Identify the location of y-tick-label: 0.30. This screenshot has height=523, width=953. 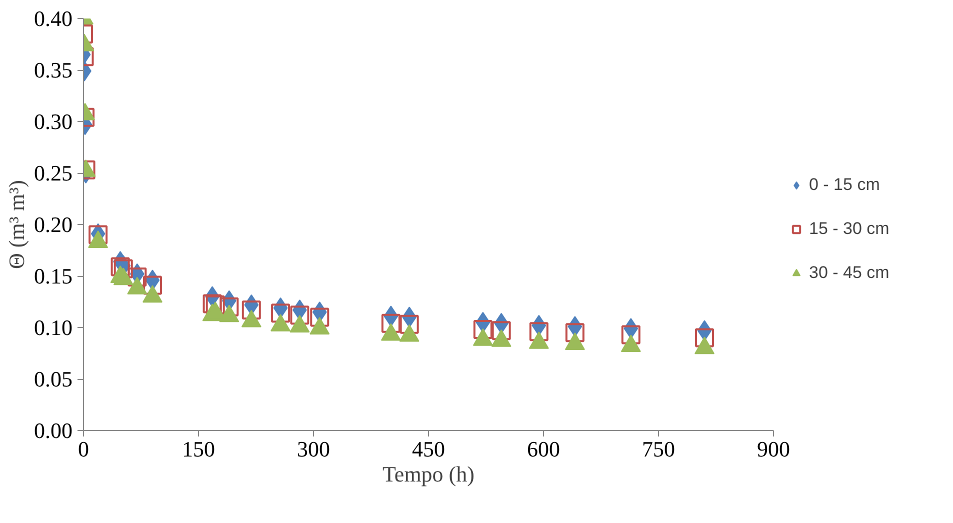
(53, 121).